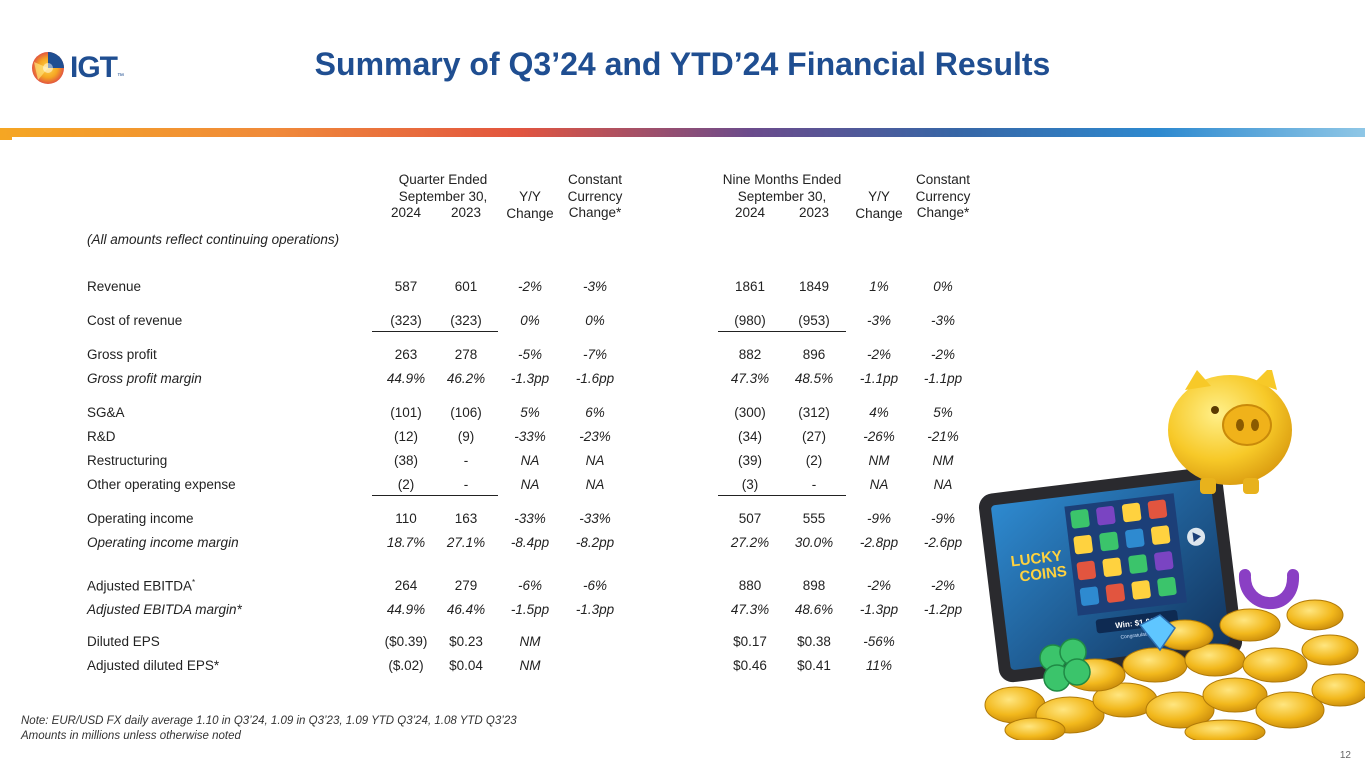 The width and height of the screenshot is (1365, 768). Describe the element at coordinates (942, 585) in the screenshot. I see `cell-ncc: -2%` at that location.